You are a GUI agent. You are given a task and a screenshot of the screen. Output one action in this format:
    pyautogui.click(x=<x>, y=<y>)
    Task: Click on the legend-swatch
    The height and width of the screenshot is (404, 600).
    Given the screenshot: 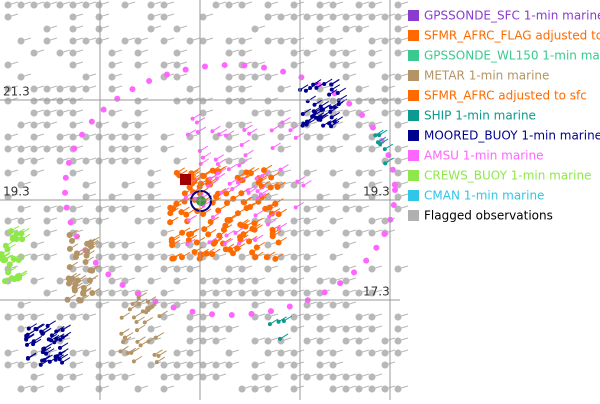 What is the action you would take?
    pyautogui.click(x=413, y=135)
    